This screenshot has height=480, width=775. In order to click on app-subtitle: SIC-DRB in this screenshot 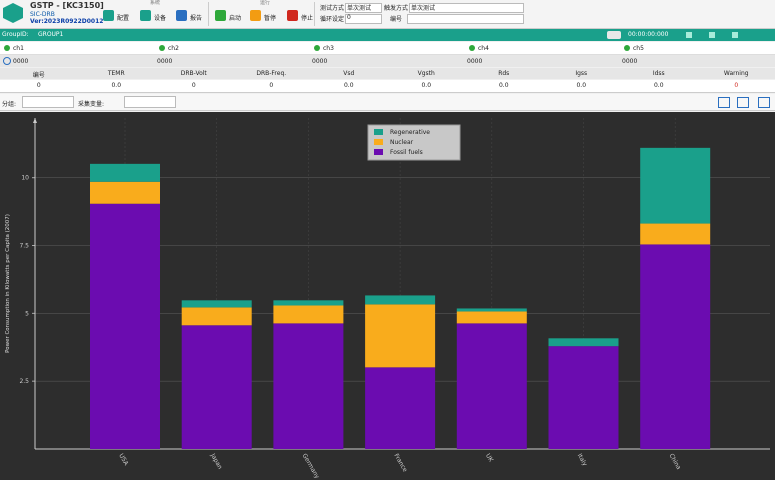, I will do `click(42, 14)`.